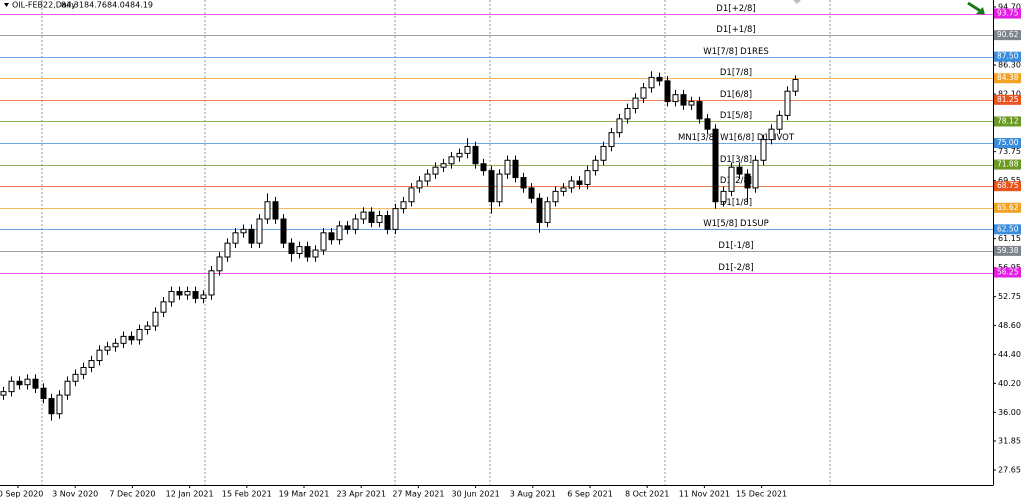 Image resolution: width=1024 pixels, height=500 pixels. What do you see at coordinates (1008, 228) in the screenshot?
I see `level-value: 62.50` at bounding box center [1008, 228].